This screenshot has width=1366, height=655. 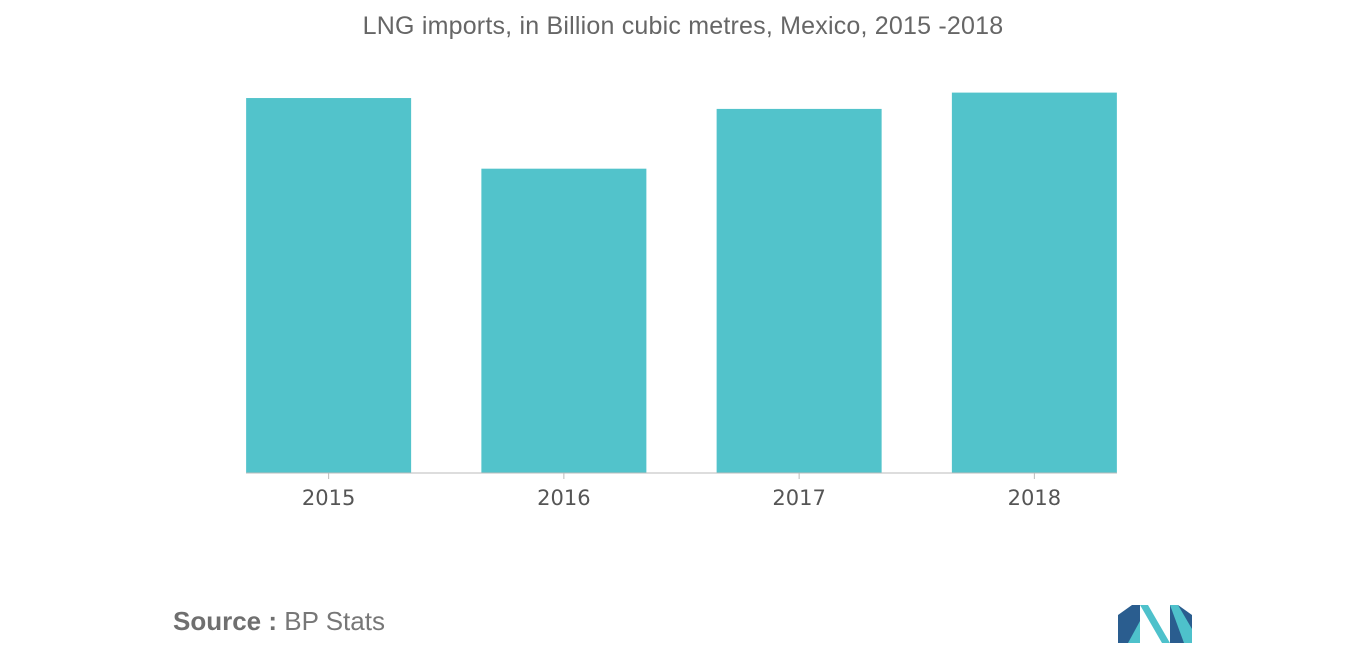 I want to click on bar-2017, so click(x=799, y=290).